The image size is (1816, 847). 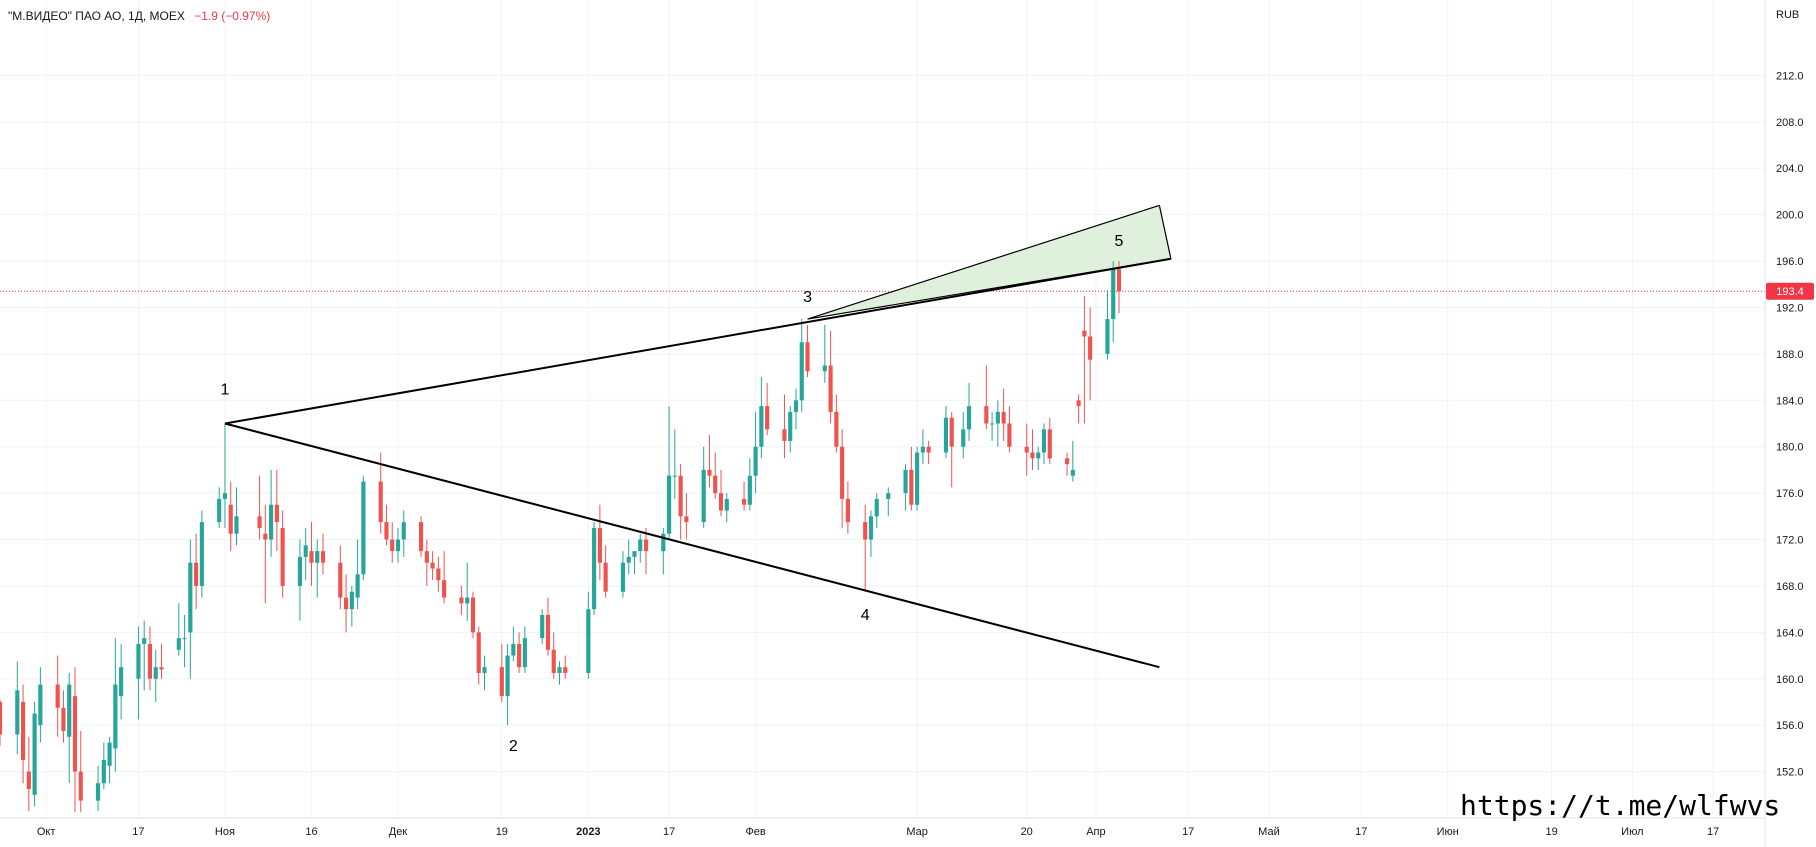 I want to click on y-tick-label: 160.0, so click(x=1790, y=680).